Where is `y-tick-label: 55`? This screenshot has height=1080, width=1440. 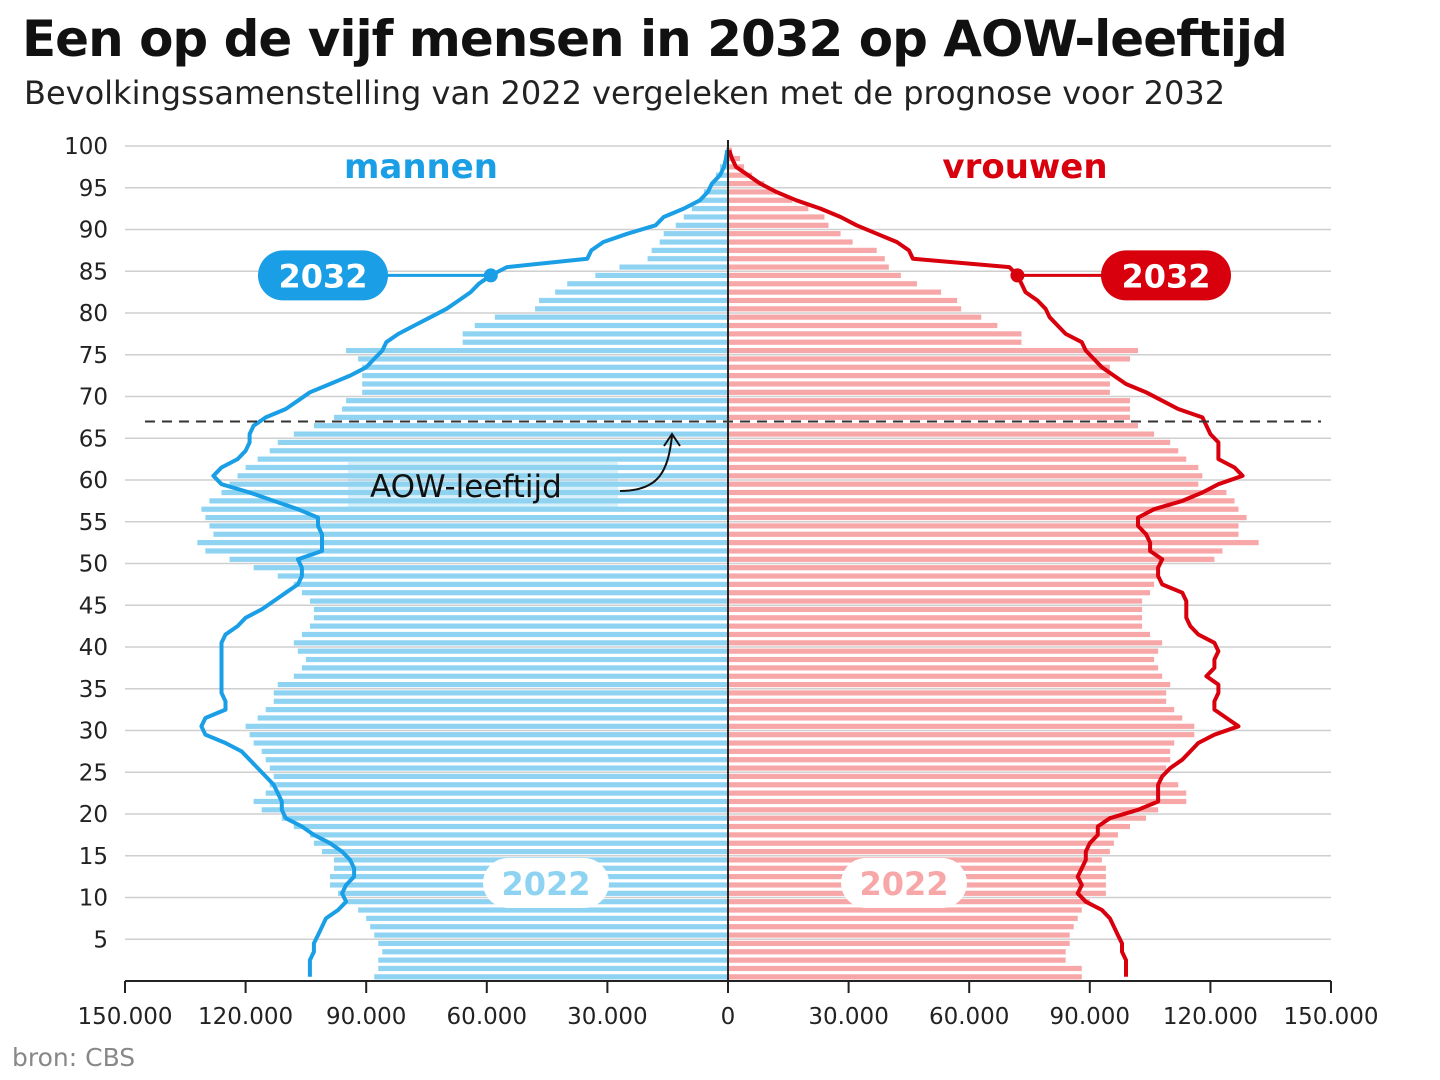
y-tick-label: 55 is located at coordinates (93, 523).